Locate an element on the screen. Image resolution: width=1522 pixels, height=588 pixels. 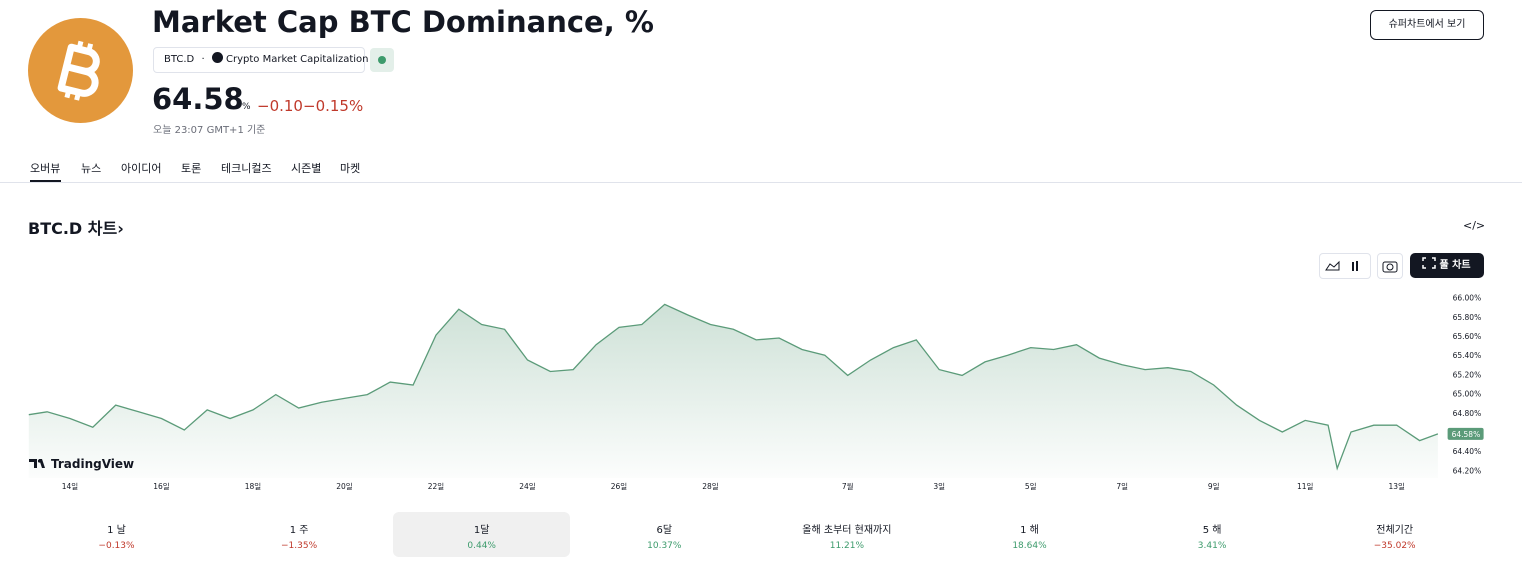
x-tick-label: 16일 is located at coordinates (161, 486).